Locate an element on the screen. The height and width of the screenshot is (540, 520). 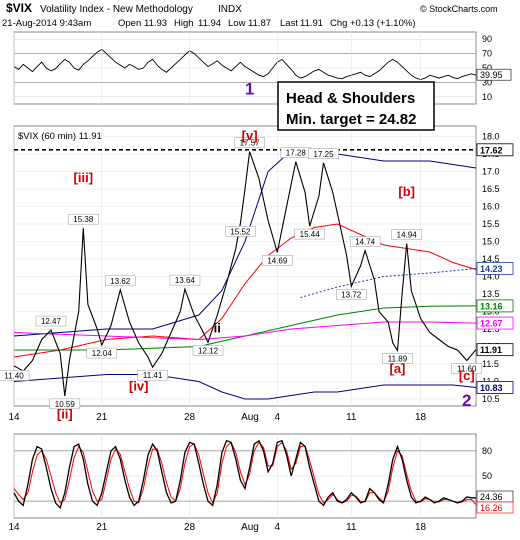
point-label: 15.44 is located at coordinates (310, 234).